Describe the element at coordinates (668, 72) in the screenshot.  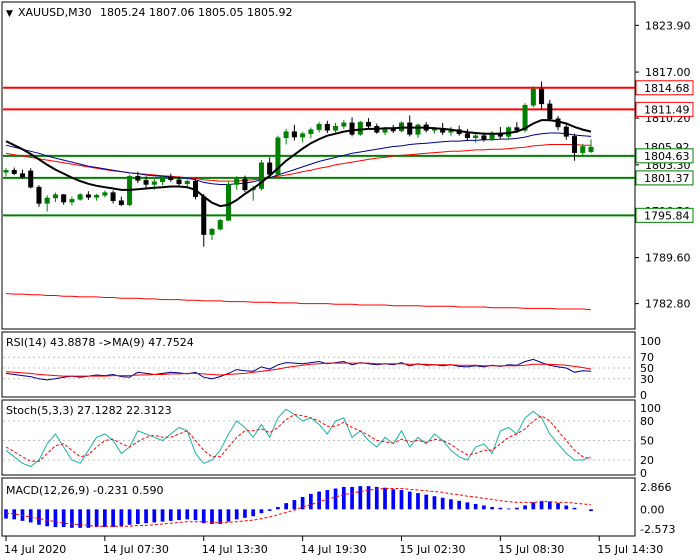
I see `price-tick-label: 1817.00` at that location.